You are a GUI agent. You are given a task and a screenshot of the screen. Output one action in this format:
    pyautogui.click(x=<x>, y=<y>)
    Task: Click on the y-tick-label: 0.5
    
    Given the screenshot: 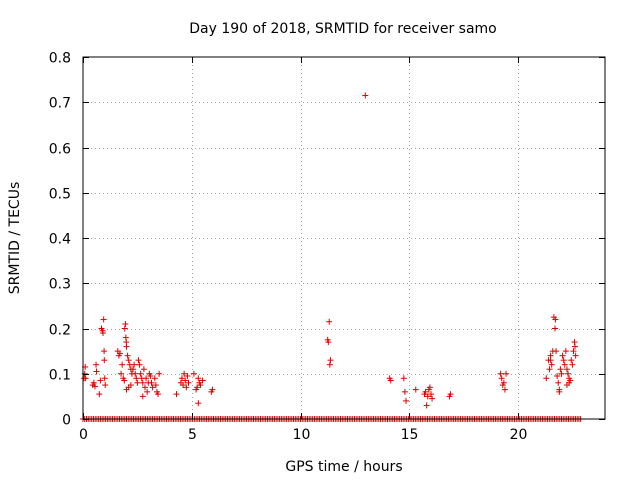 What is the action you would take?
    pyautogui.click(x=60, y=195)
    